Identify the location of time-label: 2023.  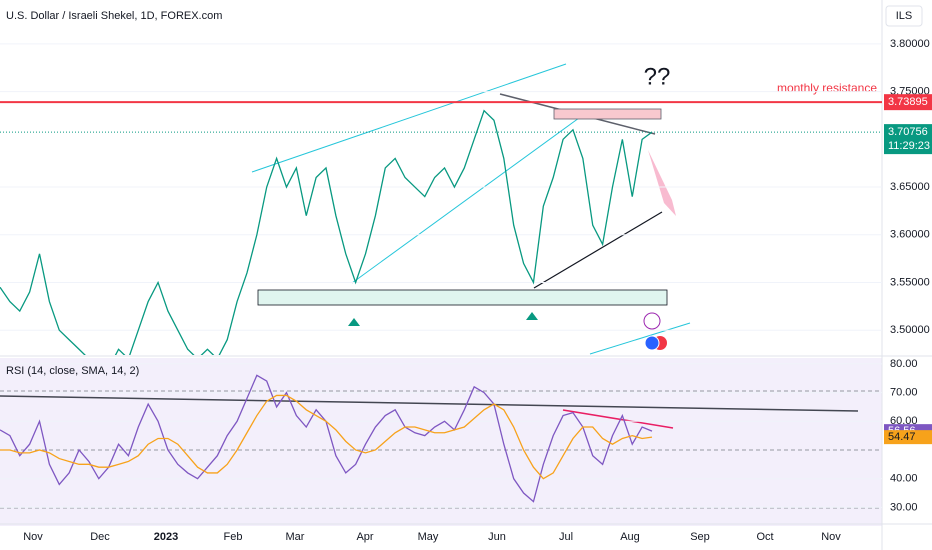
(166, 537).